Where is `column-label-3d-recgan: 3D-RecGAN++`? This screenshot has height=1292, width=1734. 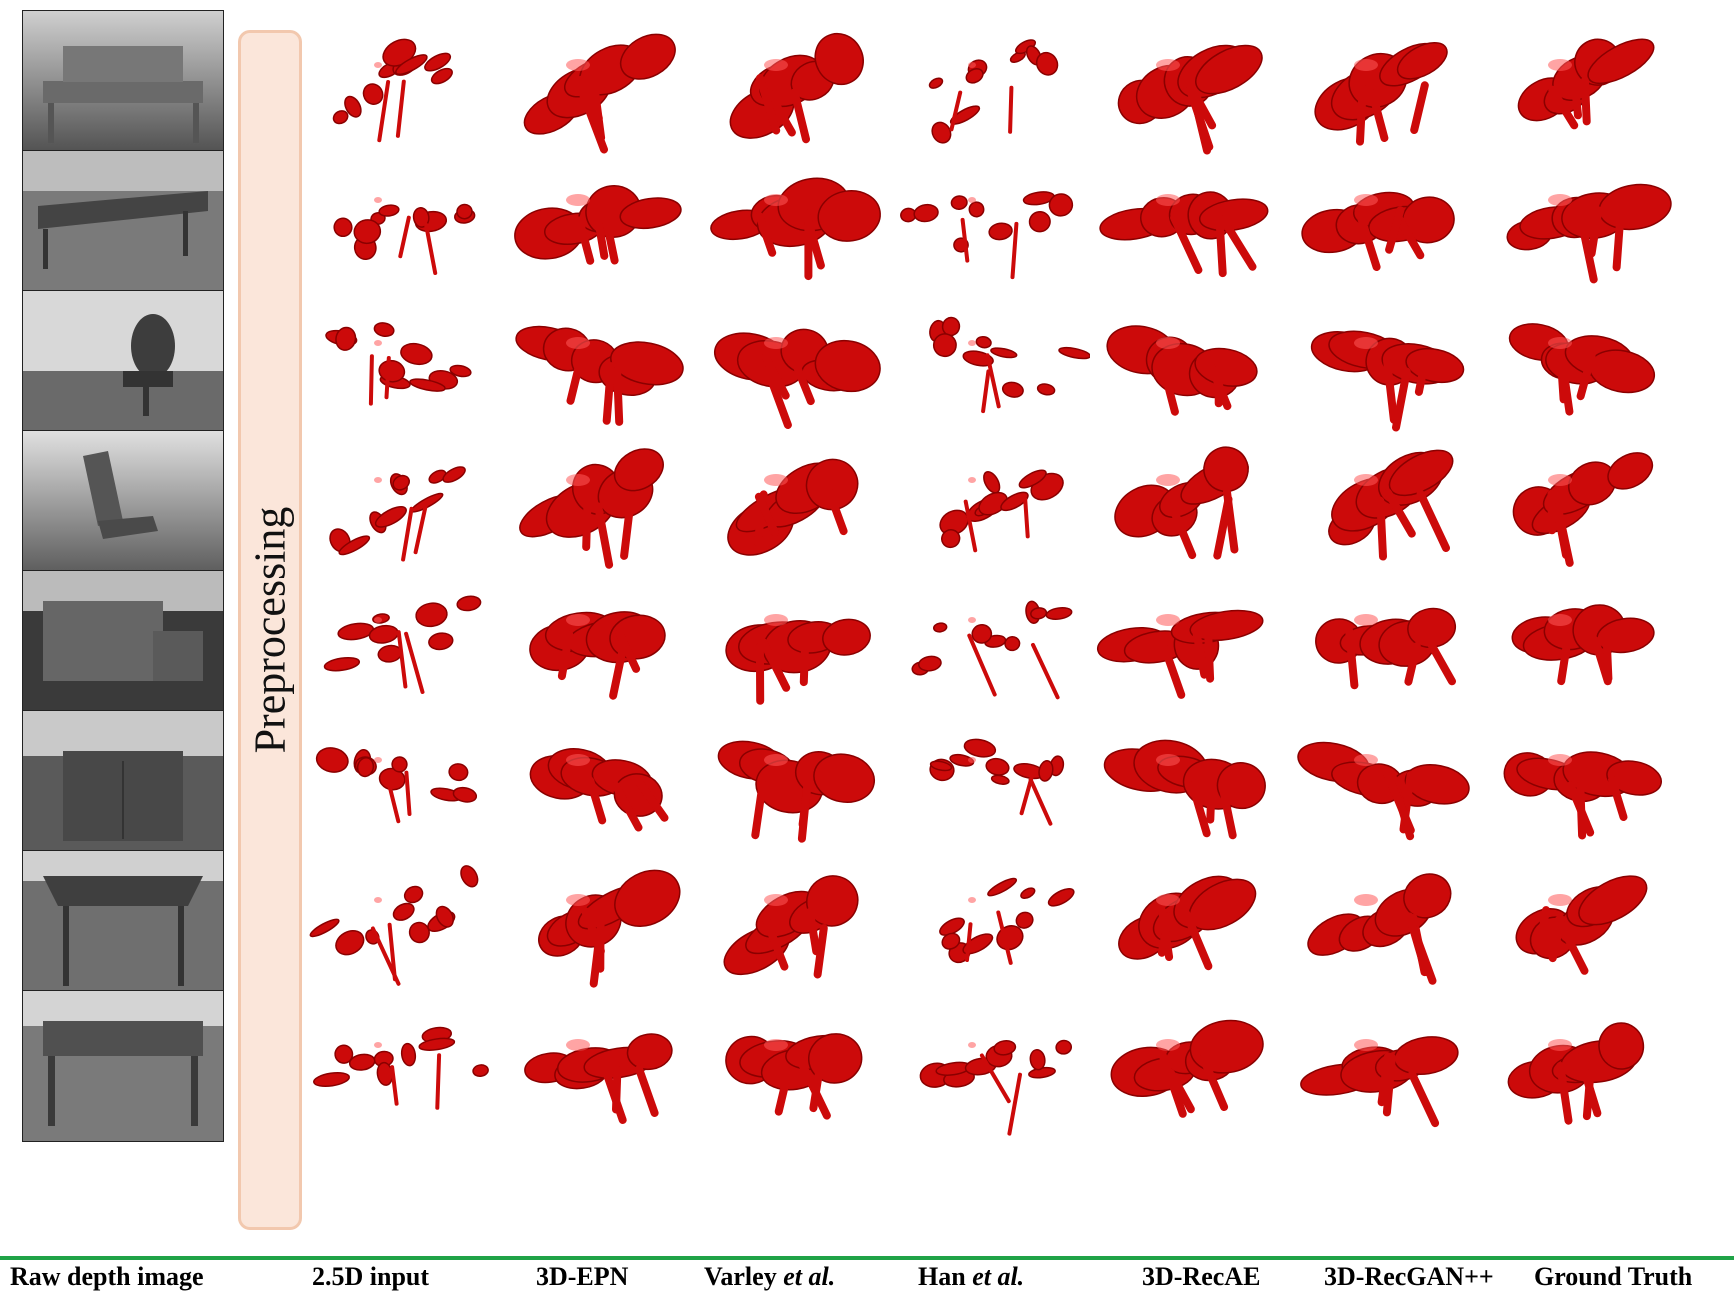
column-label-3d-recgan: 3D-RecGAN++ is located at coordinates (1409, 1276).